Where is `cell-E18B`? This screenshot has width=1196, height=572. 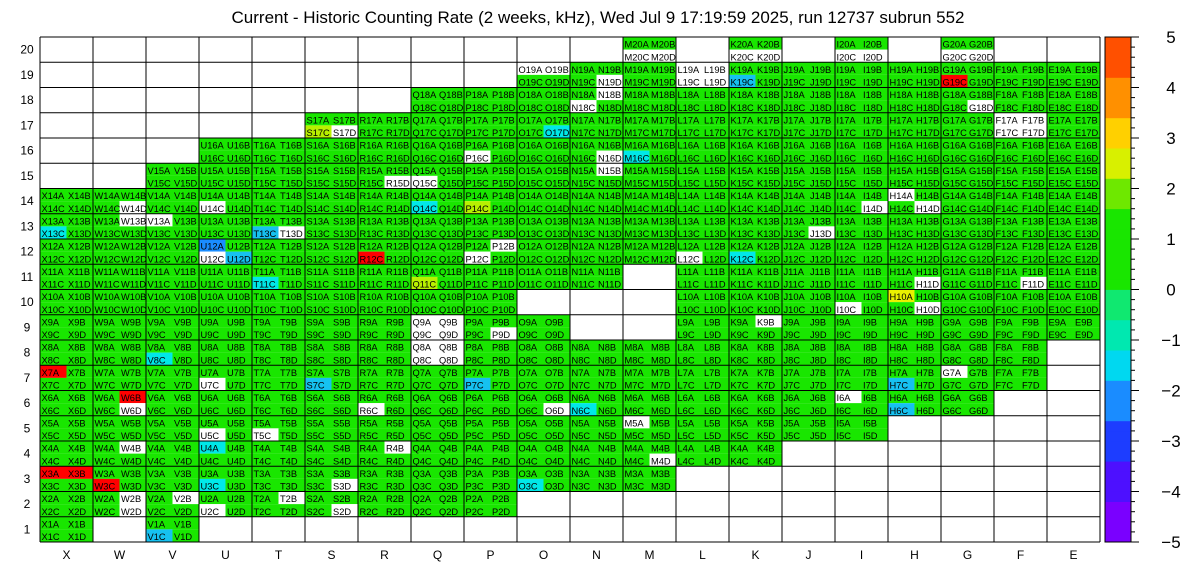
cell-E18B is located at coordinates (1086, 94).